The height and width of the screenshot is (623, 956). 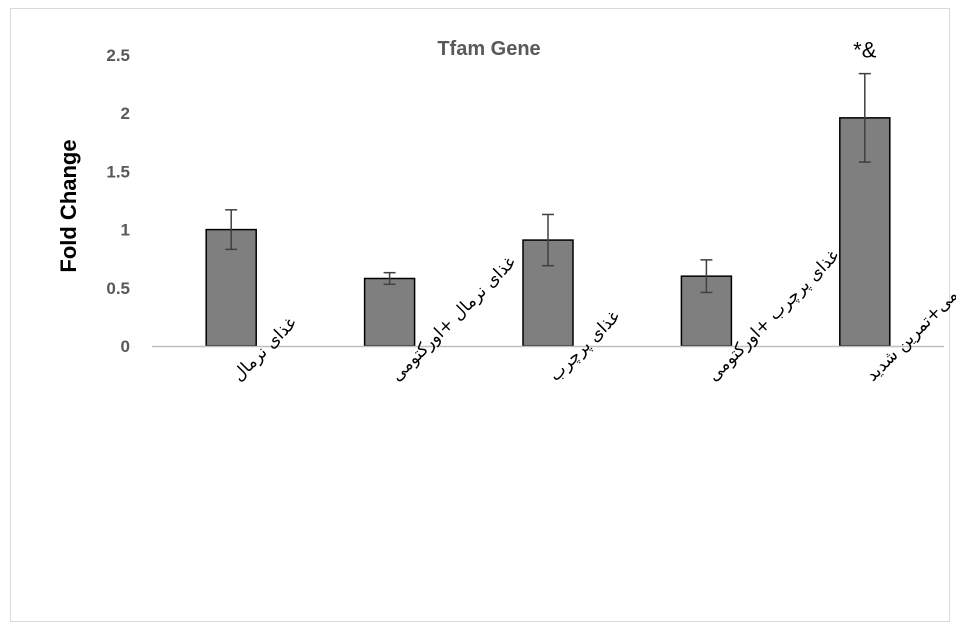 I want to click on y-tick-label: 2, so click(x=125, y=113).